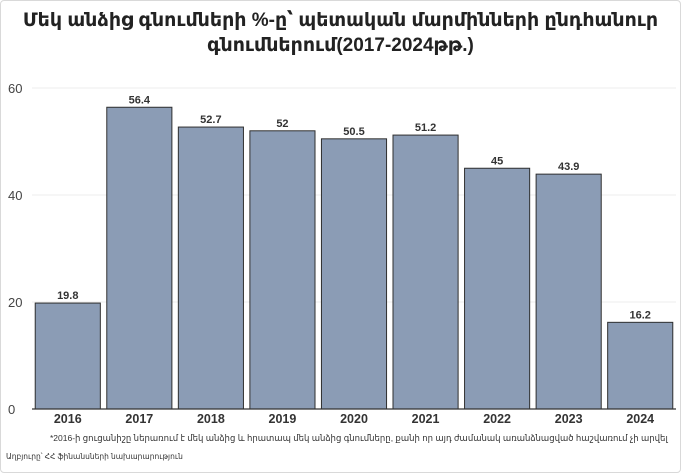  Describe the element at coordinates (354, 274) in the screenshot. I see `bar-2020` at that location.